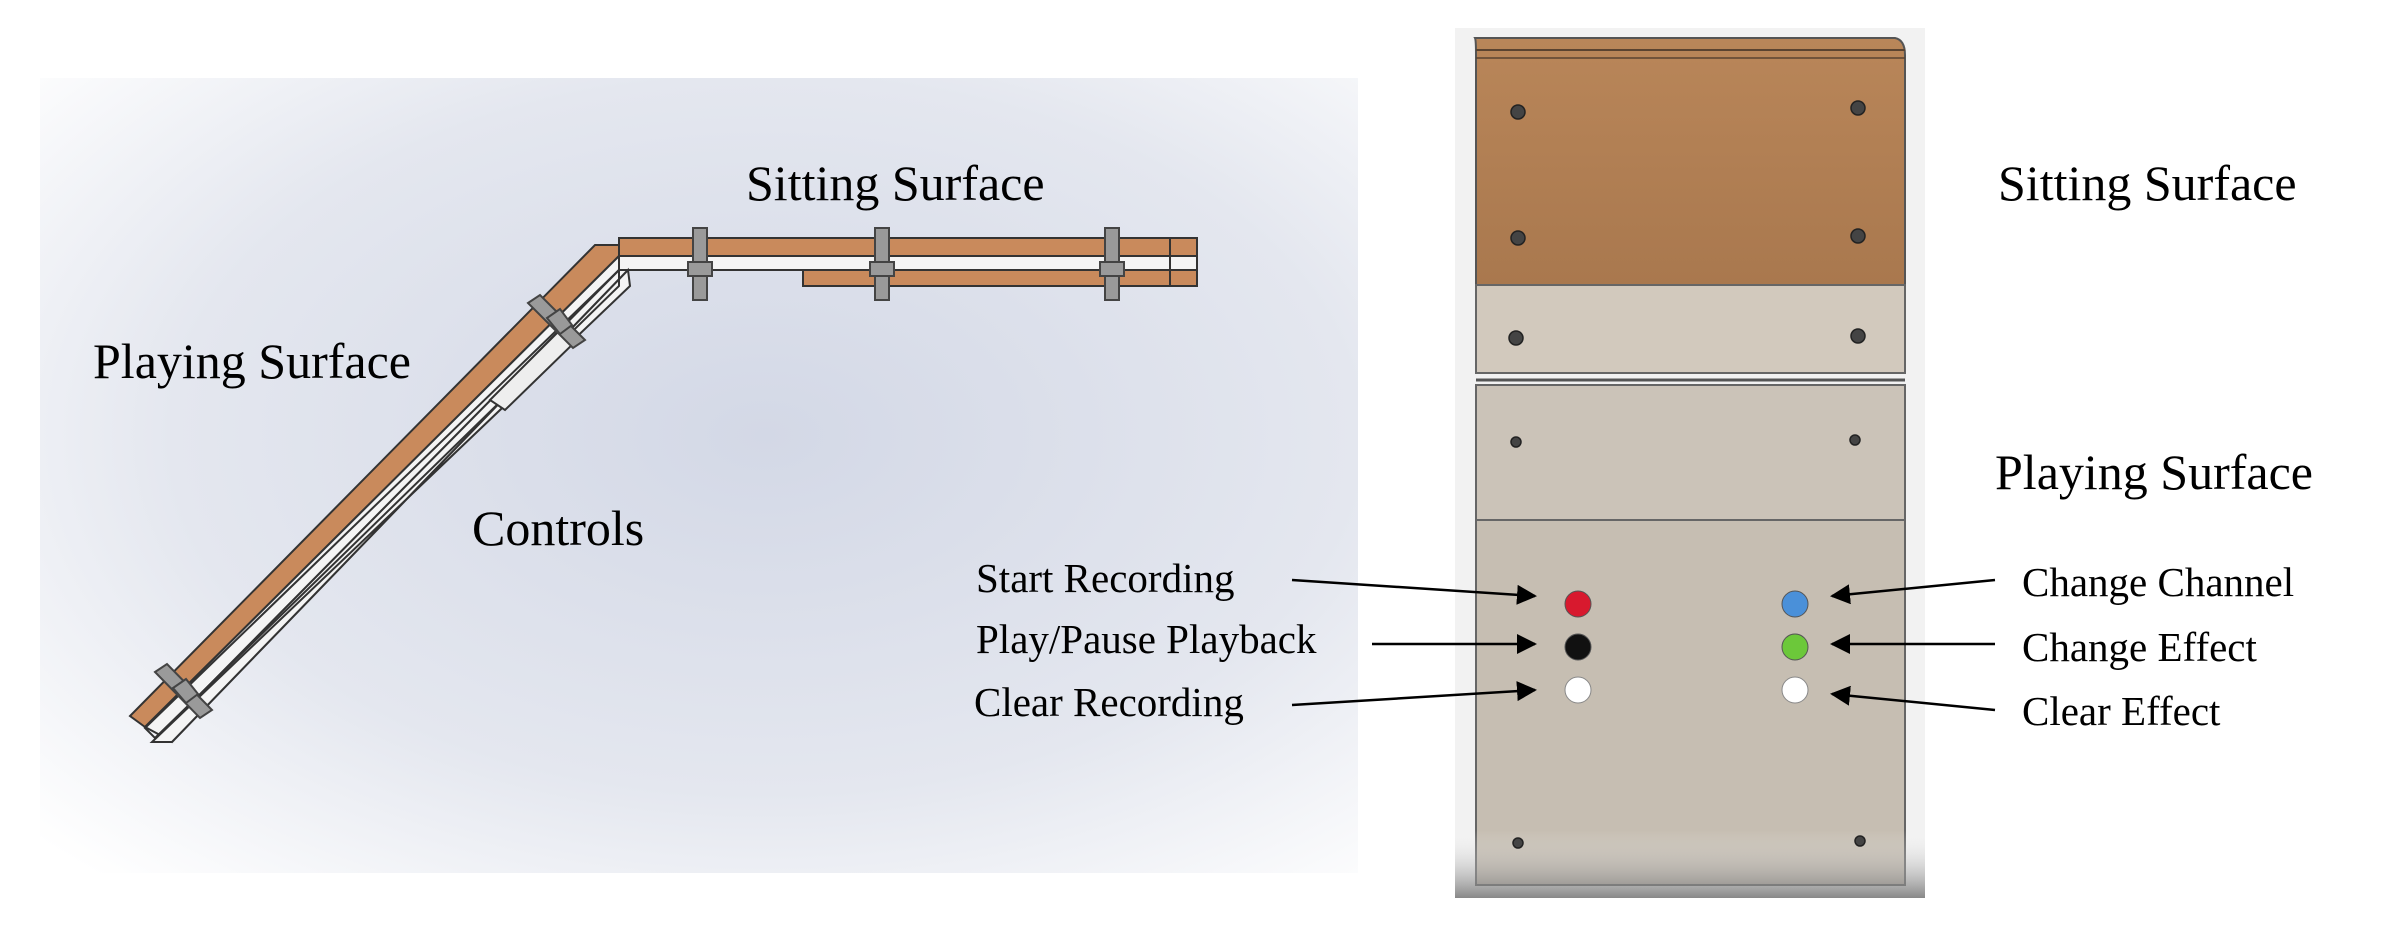  Describe the element at coordinates (1795, 647) in the screenshot. I see `change-effect-button` at that location.